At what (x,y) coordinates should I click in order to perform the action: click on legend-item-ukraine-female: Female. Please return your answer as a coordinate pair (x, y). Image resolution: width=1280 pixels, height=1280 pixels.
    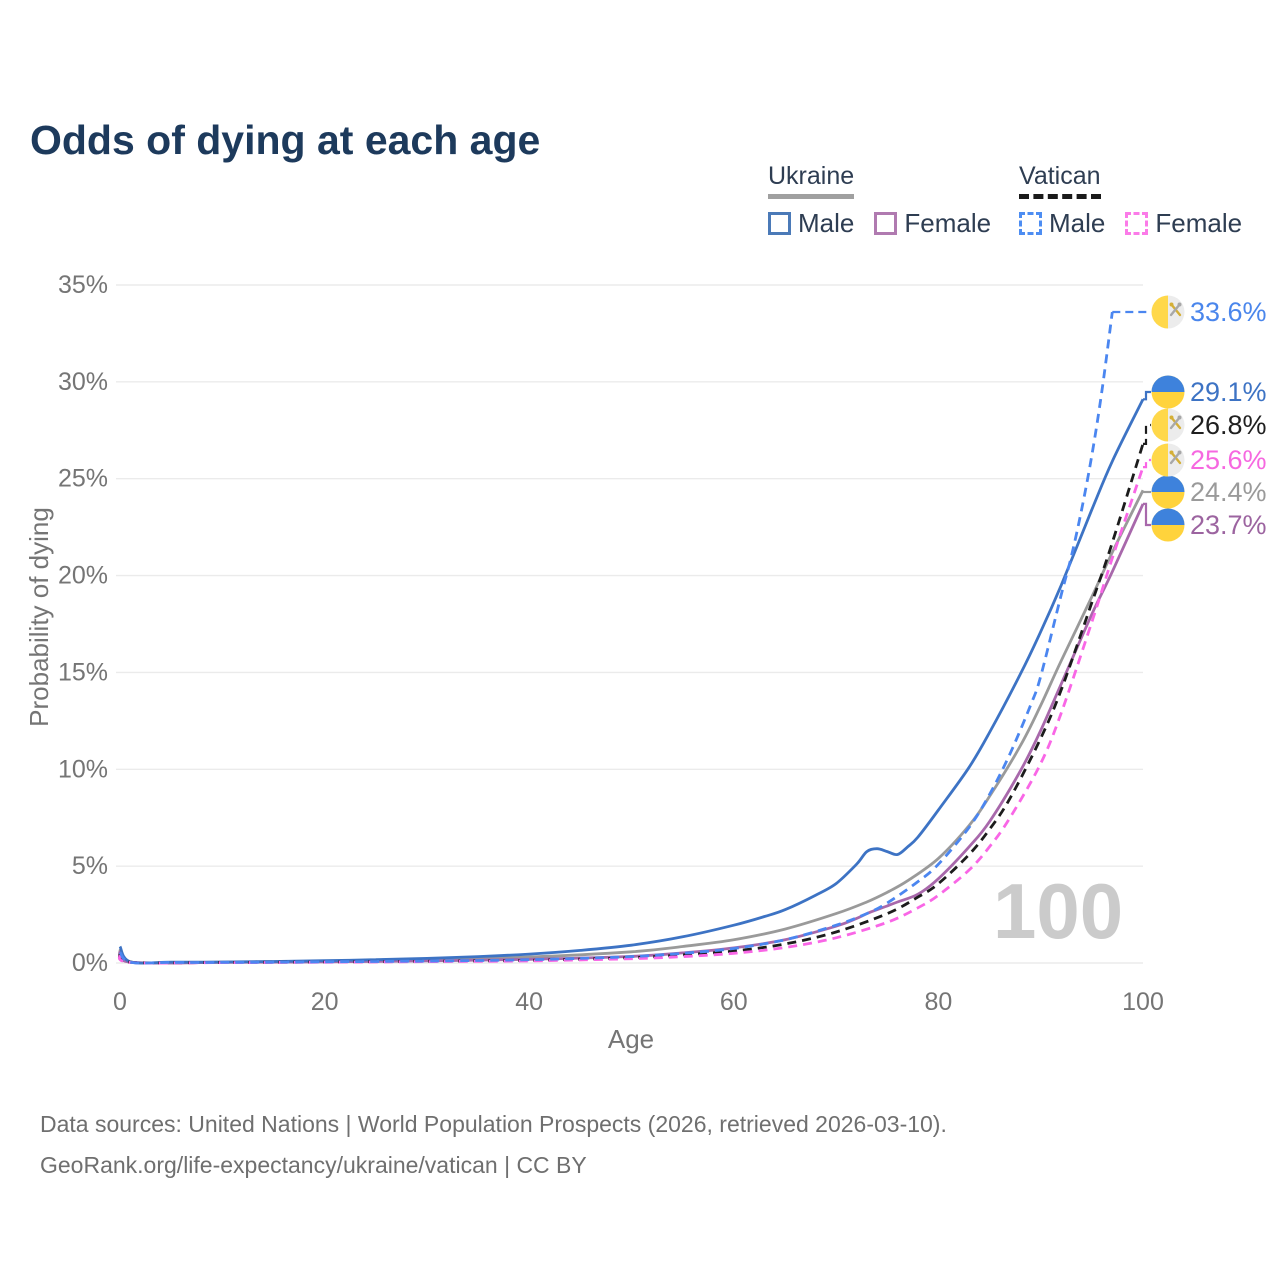
    Looking at the image, I should click on (932, 223).